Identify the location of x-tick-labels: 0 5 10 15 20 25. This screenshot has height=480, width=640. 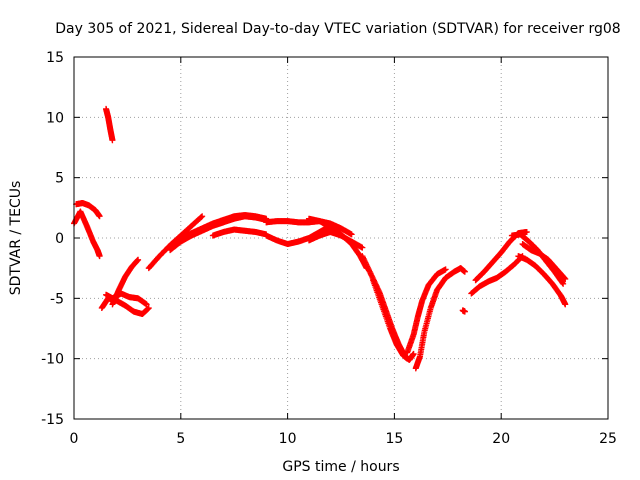
(343, 439).